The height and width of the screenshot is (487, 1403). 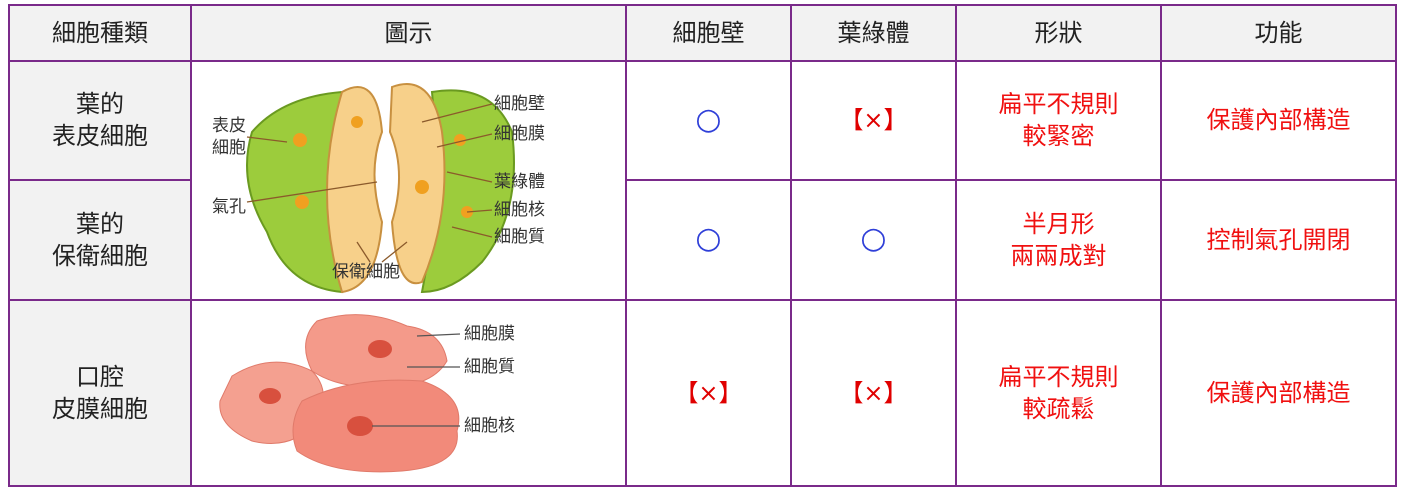 I want to click on text-line: 較緊密, so click(x=1058, y=136).